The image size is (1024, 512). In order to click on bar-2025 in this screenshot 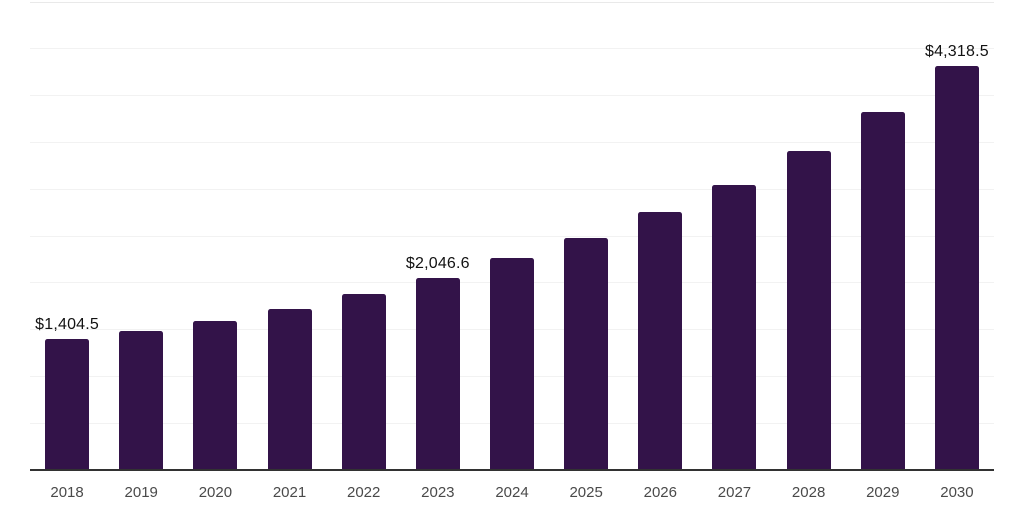, I will do `click(586, 353)`.